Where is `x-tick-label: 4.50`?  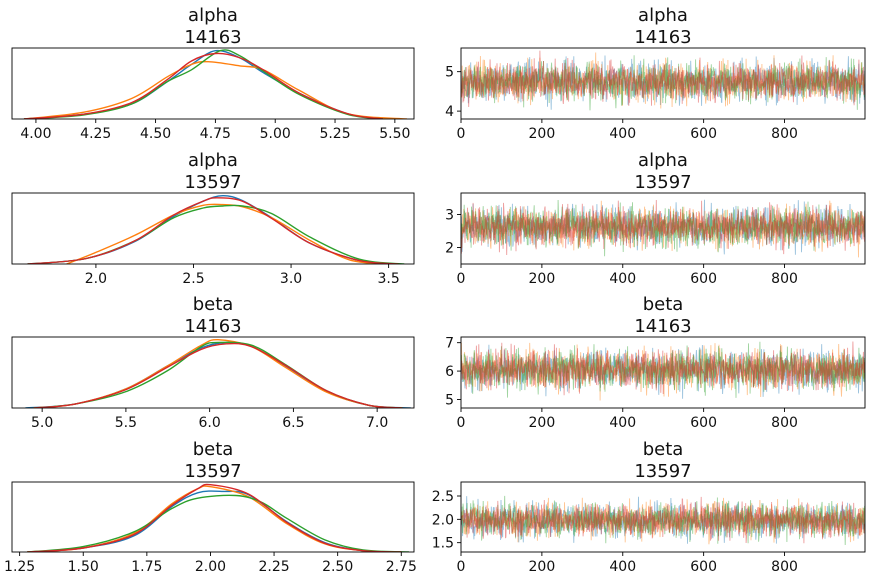
x-tick-label: 4.50 is located at coordinates (155, 134).